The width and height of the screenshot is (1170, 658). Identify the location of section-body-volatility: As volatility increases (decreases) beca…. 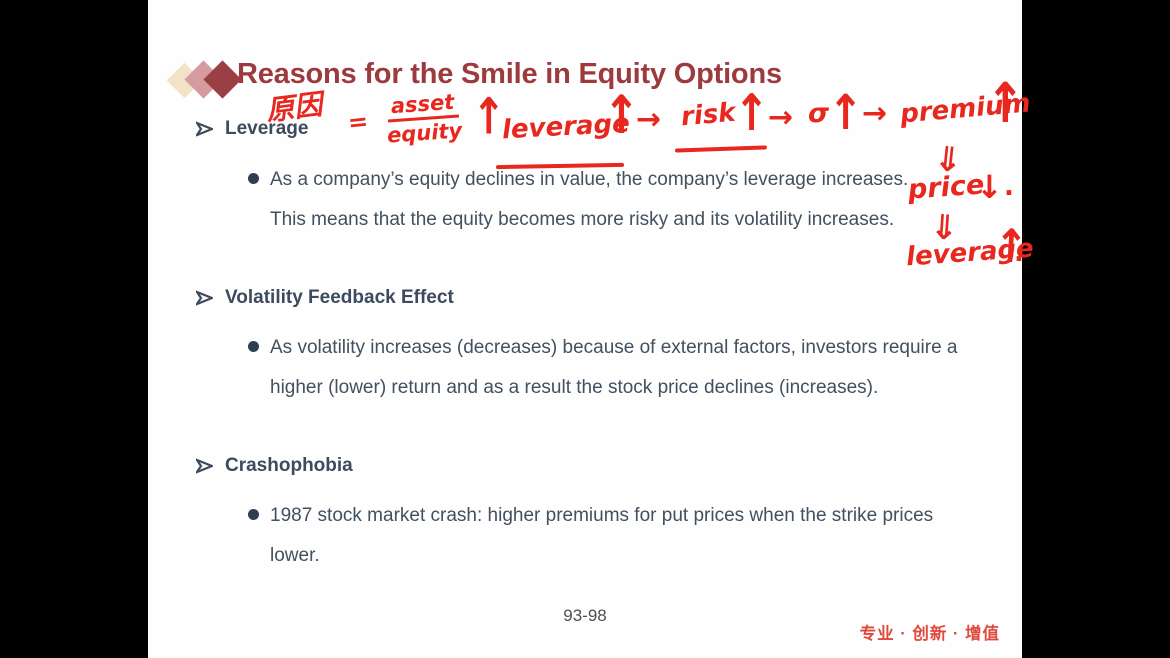
(615, 367).